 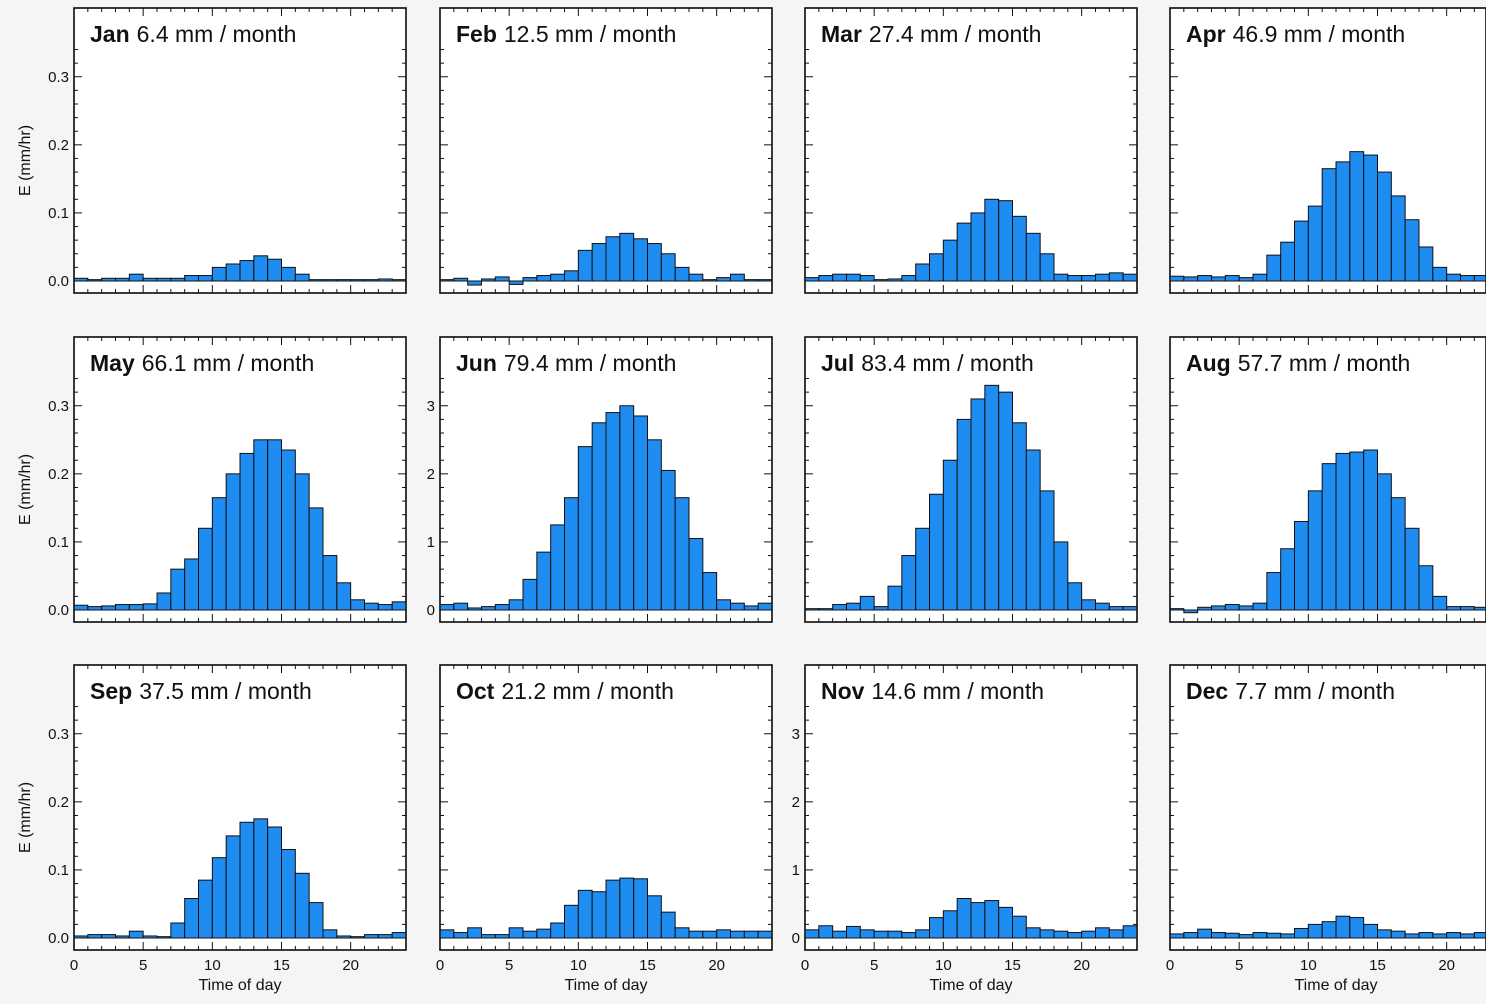 I want to click on y-tick-label: 0.3, so click(x=58, y=406).